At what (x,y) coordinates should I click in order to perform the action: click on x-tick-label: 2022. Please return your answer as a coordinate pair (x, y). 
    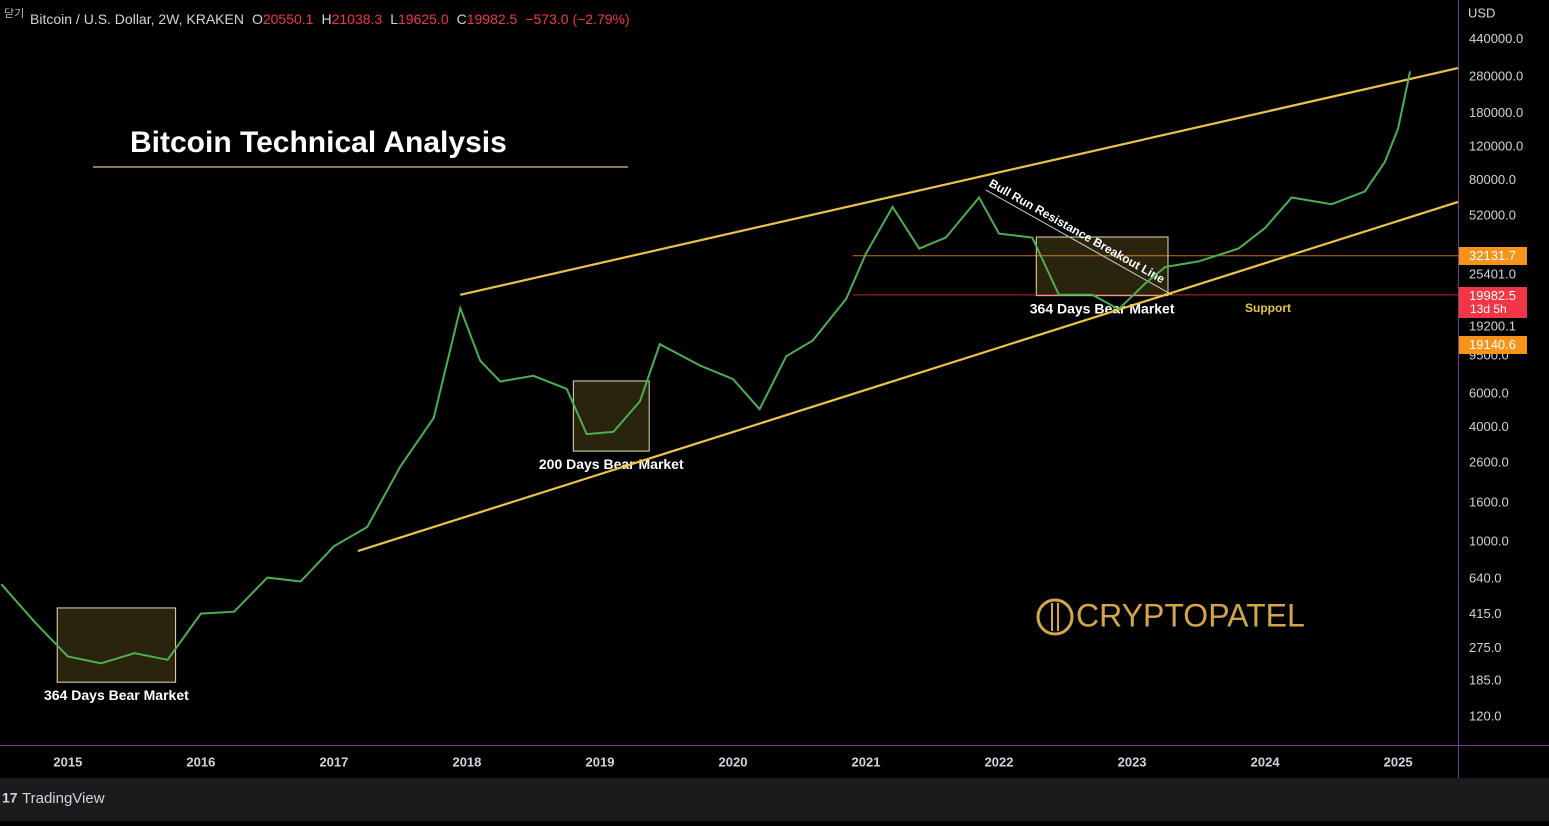
    Looking at the image, I should click on (999, 761).